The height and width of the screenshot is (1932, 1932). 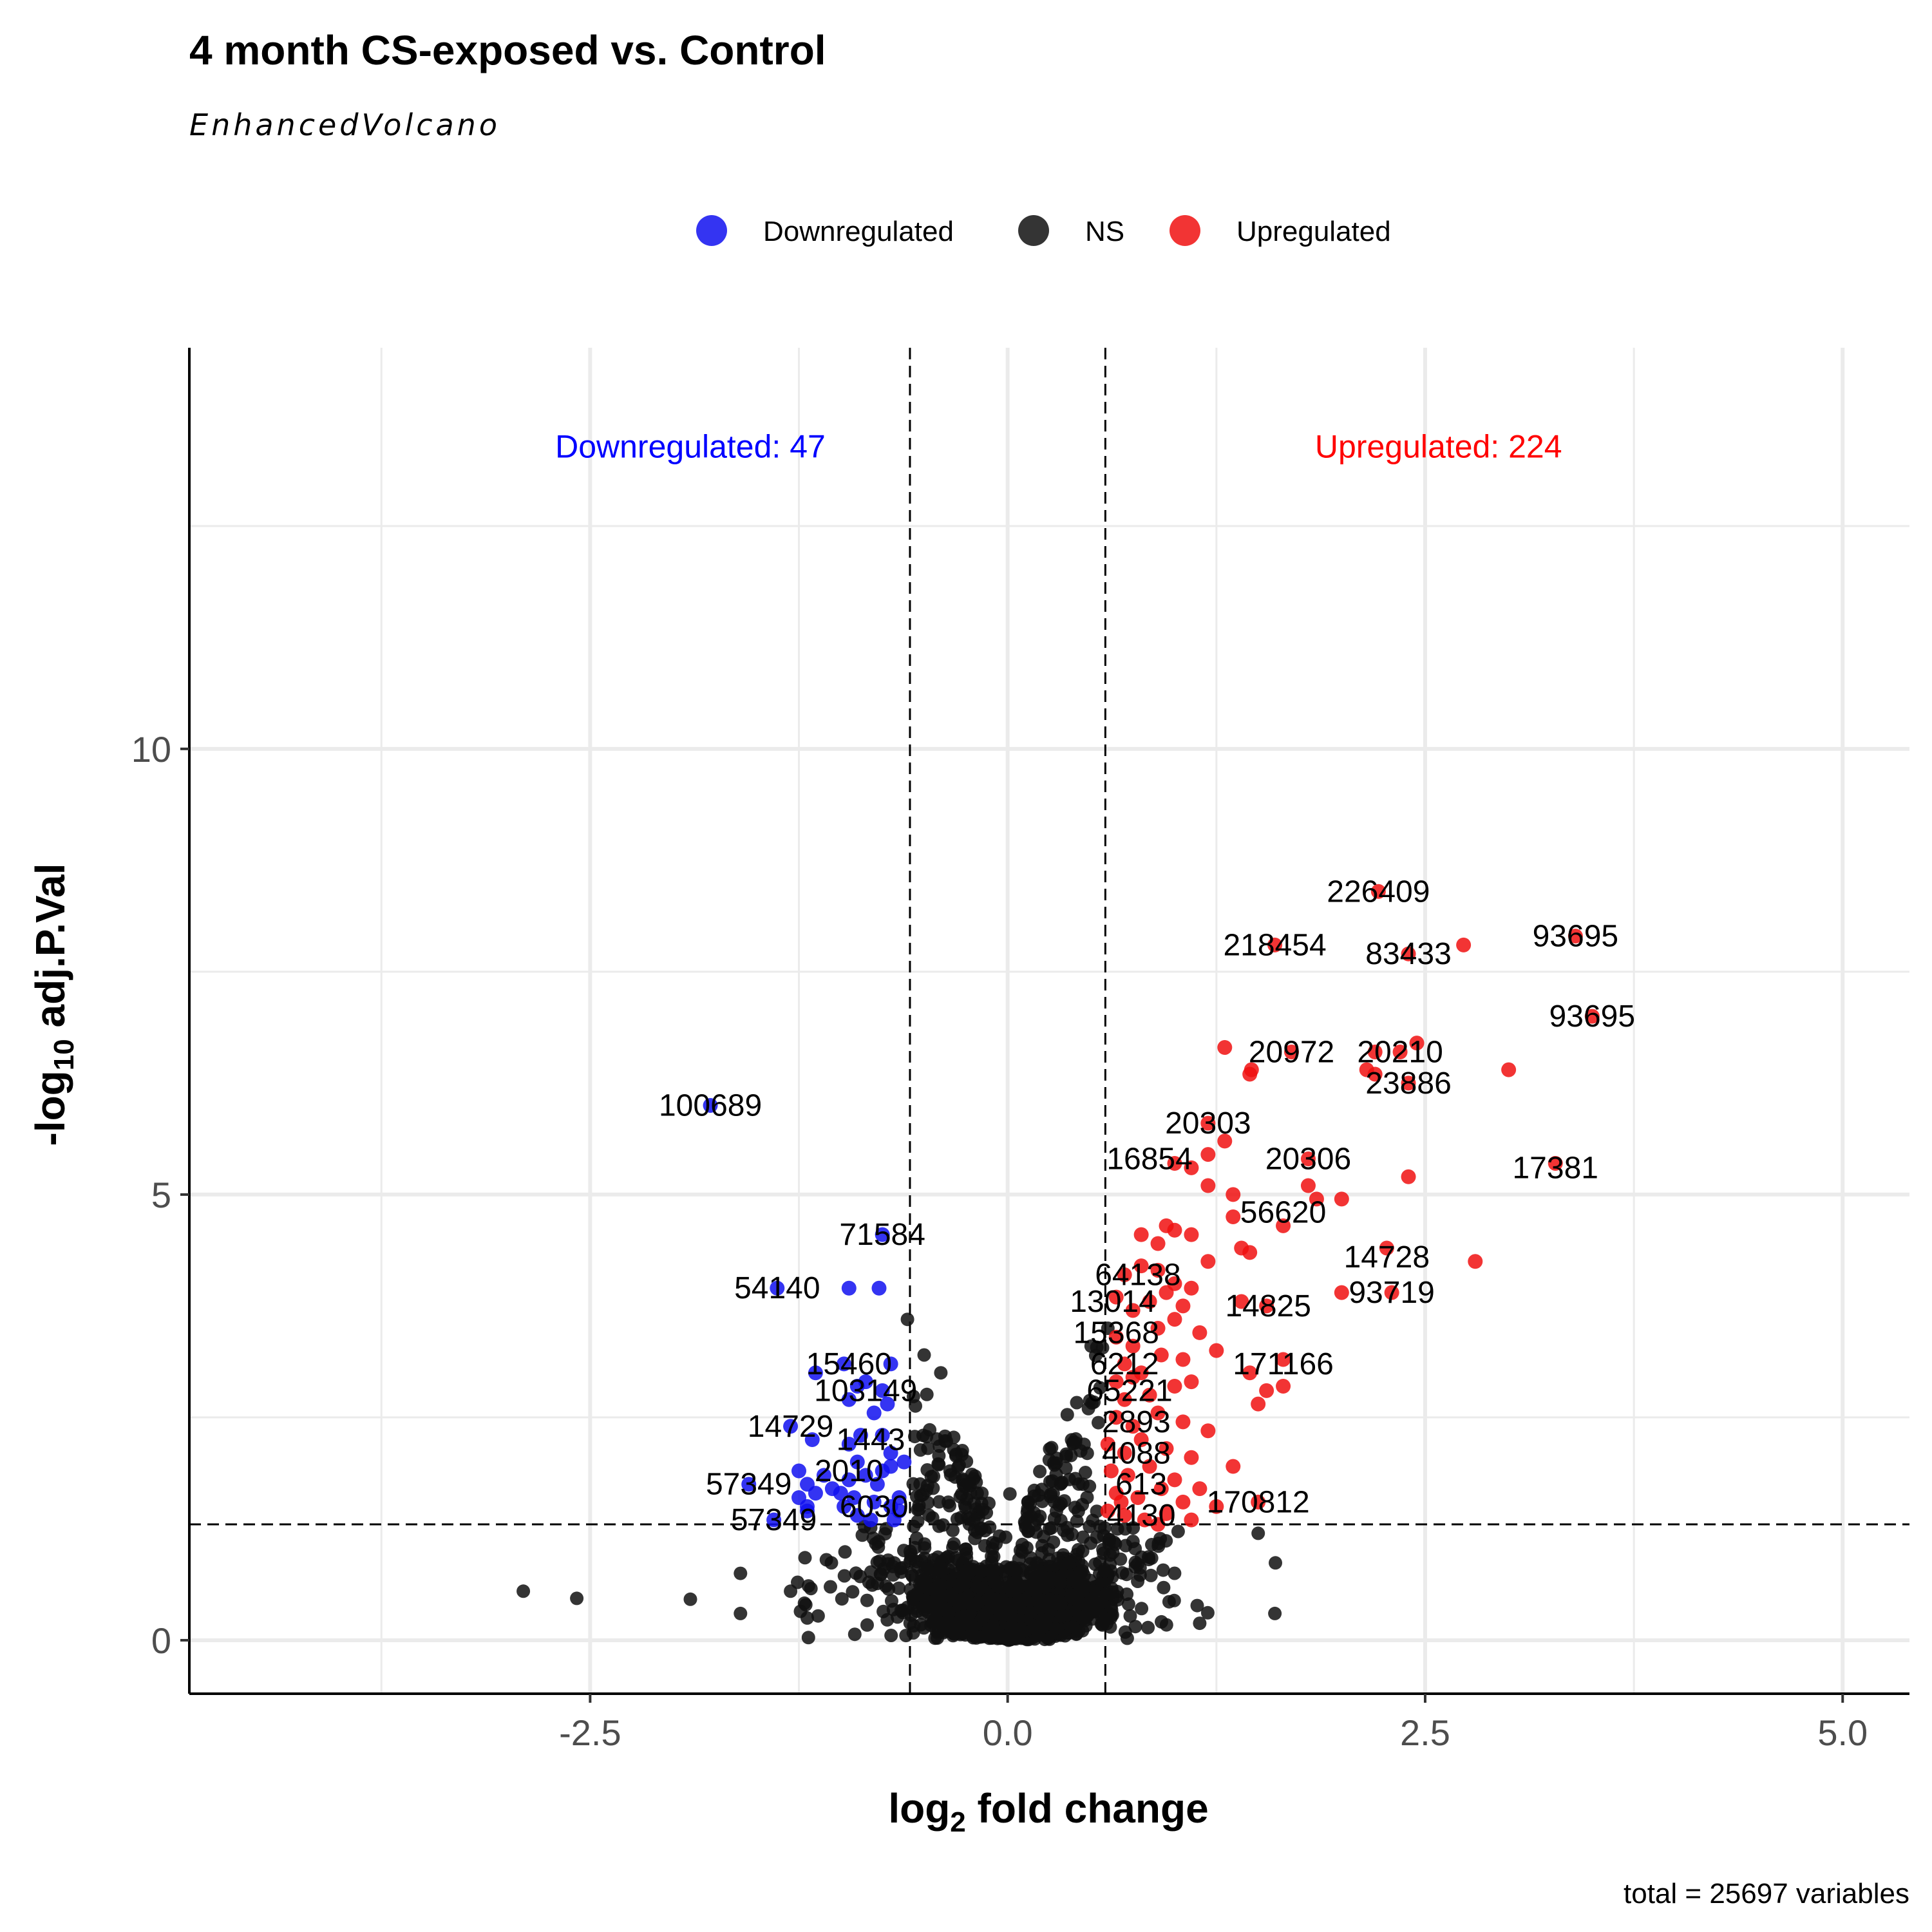 I want to click on x-axis-ticks: -2.5 0.0 2.5 5.0, so click(x=1213, y=1723).